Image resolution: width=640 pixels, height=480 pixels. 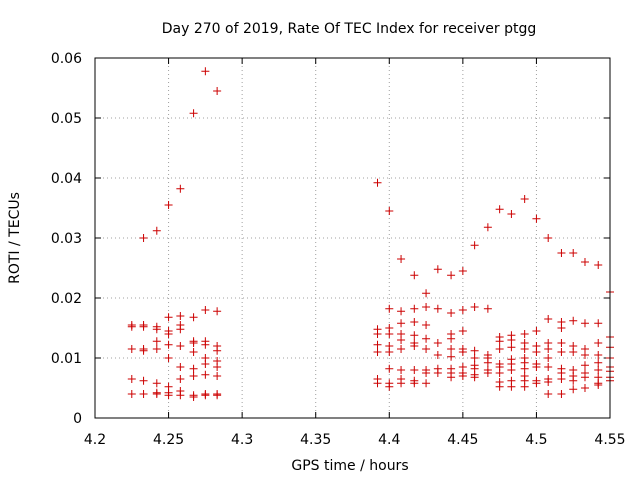 I want to click on y-tick-label: 0.02, so click(x=66, y=299).